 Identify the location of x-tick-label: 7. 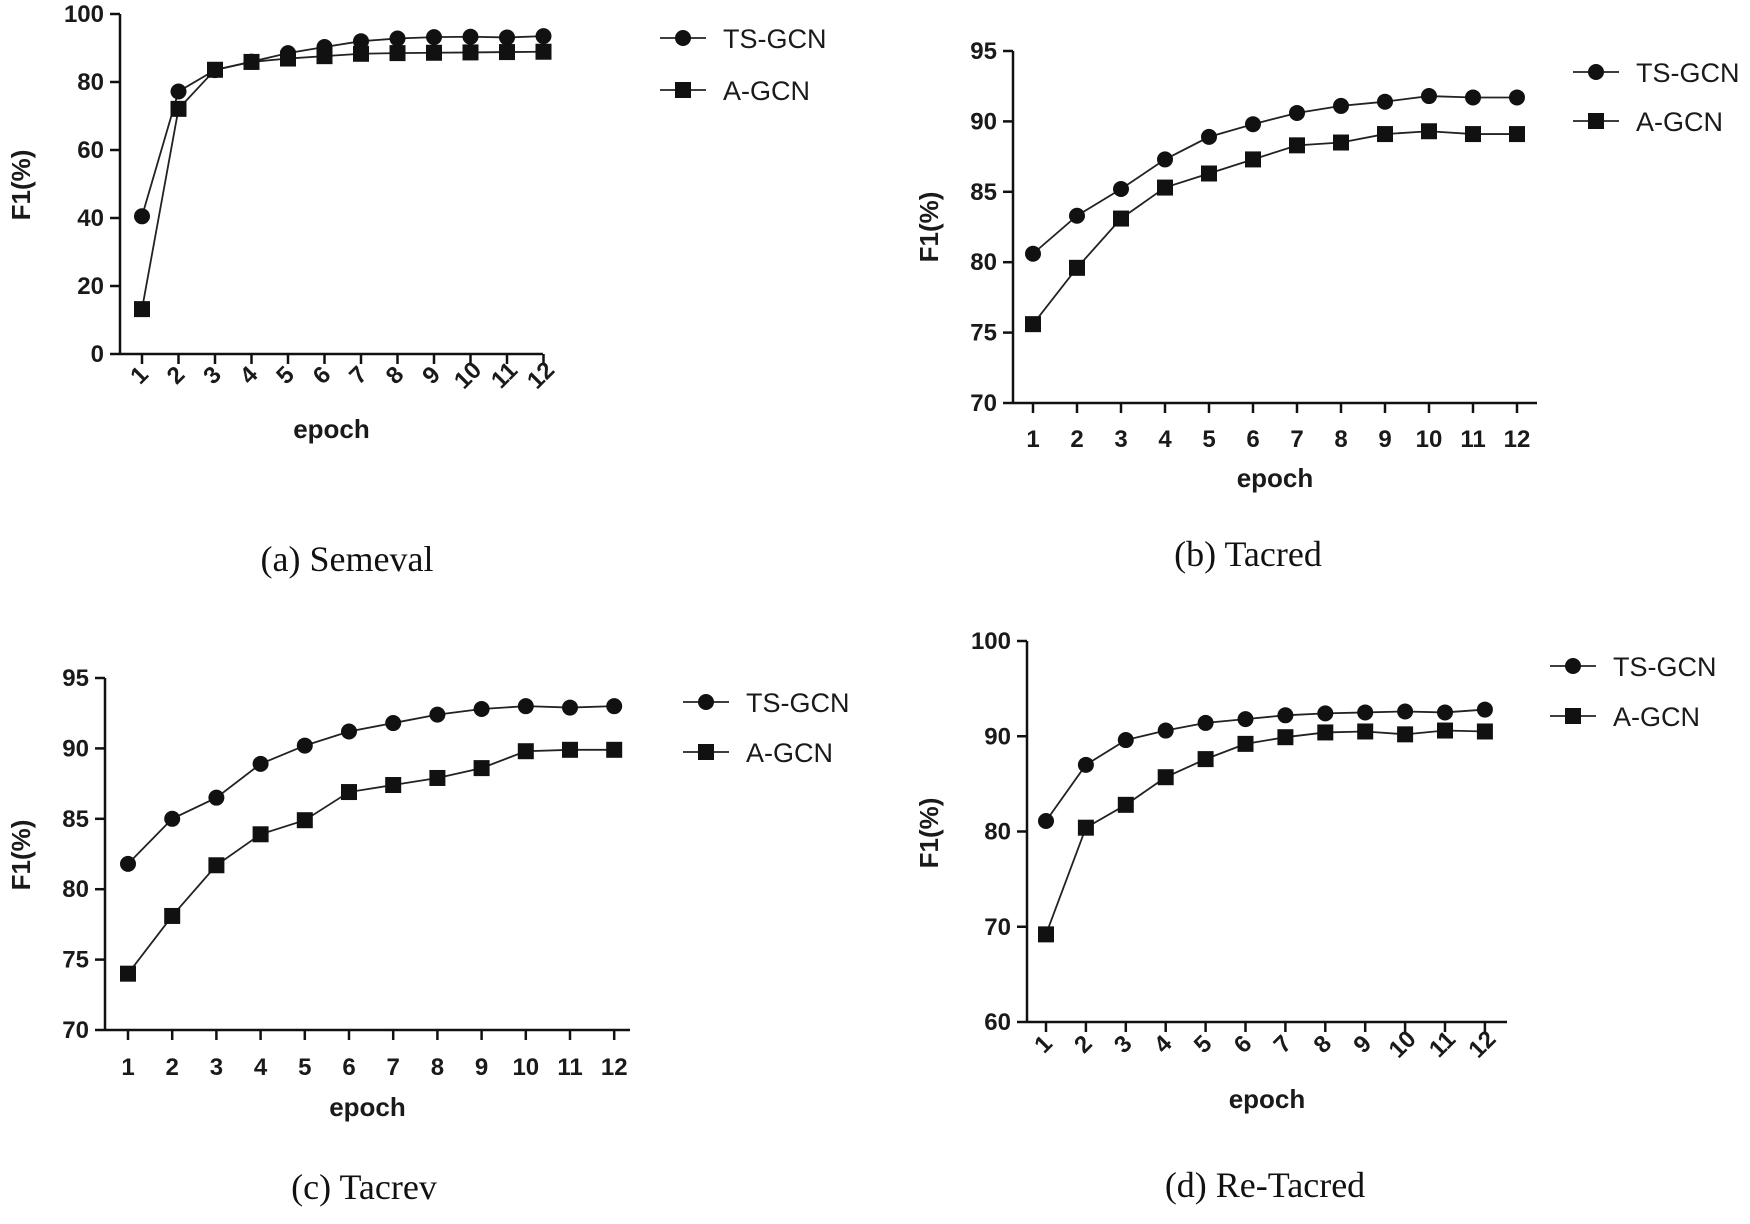
(1283, 1044).